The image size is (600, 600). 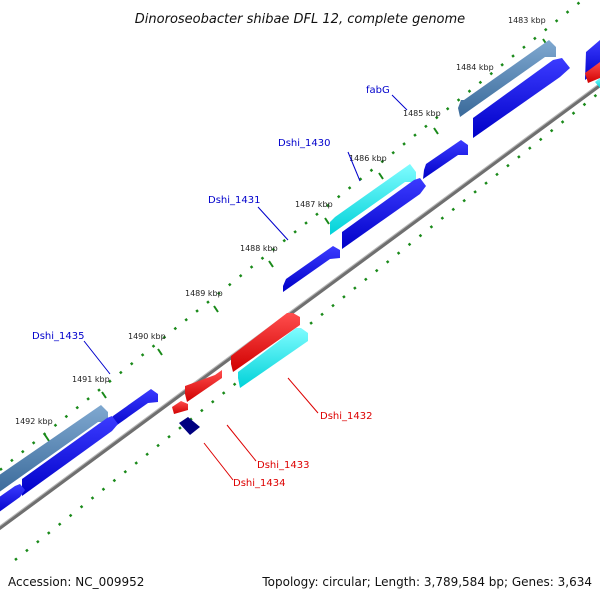 I want to click on tick-label-1486: 1486 kbp, so click(x=368, y=158).